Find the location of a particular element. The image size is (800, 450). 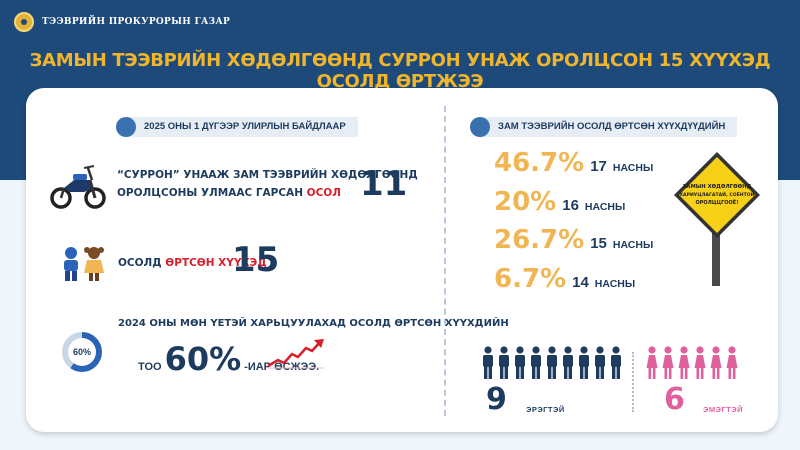

left-section-title: 2025 ОНЫ 1 ДҮГЭЭР УЛИРЛЫН БАЙДЛААР is located at coordinates (243, 127).